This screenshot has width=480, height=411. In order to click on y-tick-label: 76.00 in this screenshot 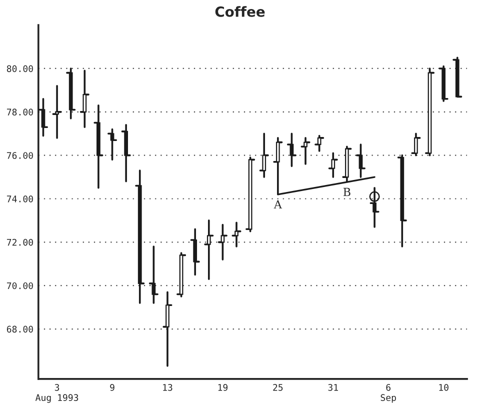, I will do `click(19, 155)`.